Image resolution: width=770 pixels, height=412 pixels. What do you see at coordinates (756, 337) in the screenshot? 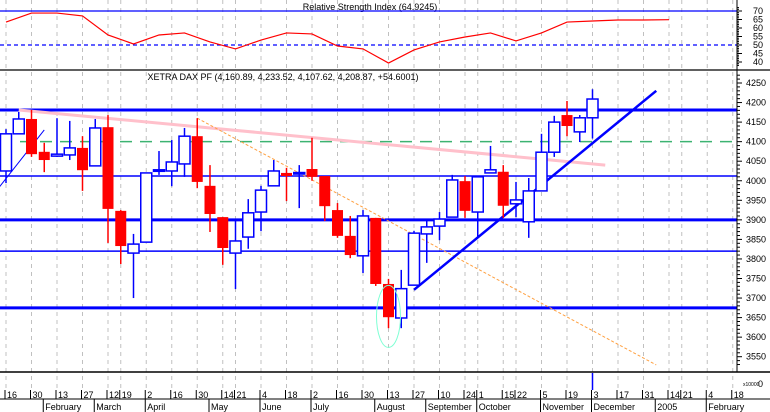
I see `price-tick-label: 3600` at bounding box center [756, 337].